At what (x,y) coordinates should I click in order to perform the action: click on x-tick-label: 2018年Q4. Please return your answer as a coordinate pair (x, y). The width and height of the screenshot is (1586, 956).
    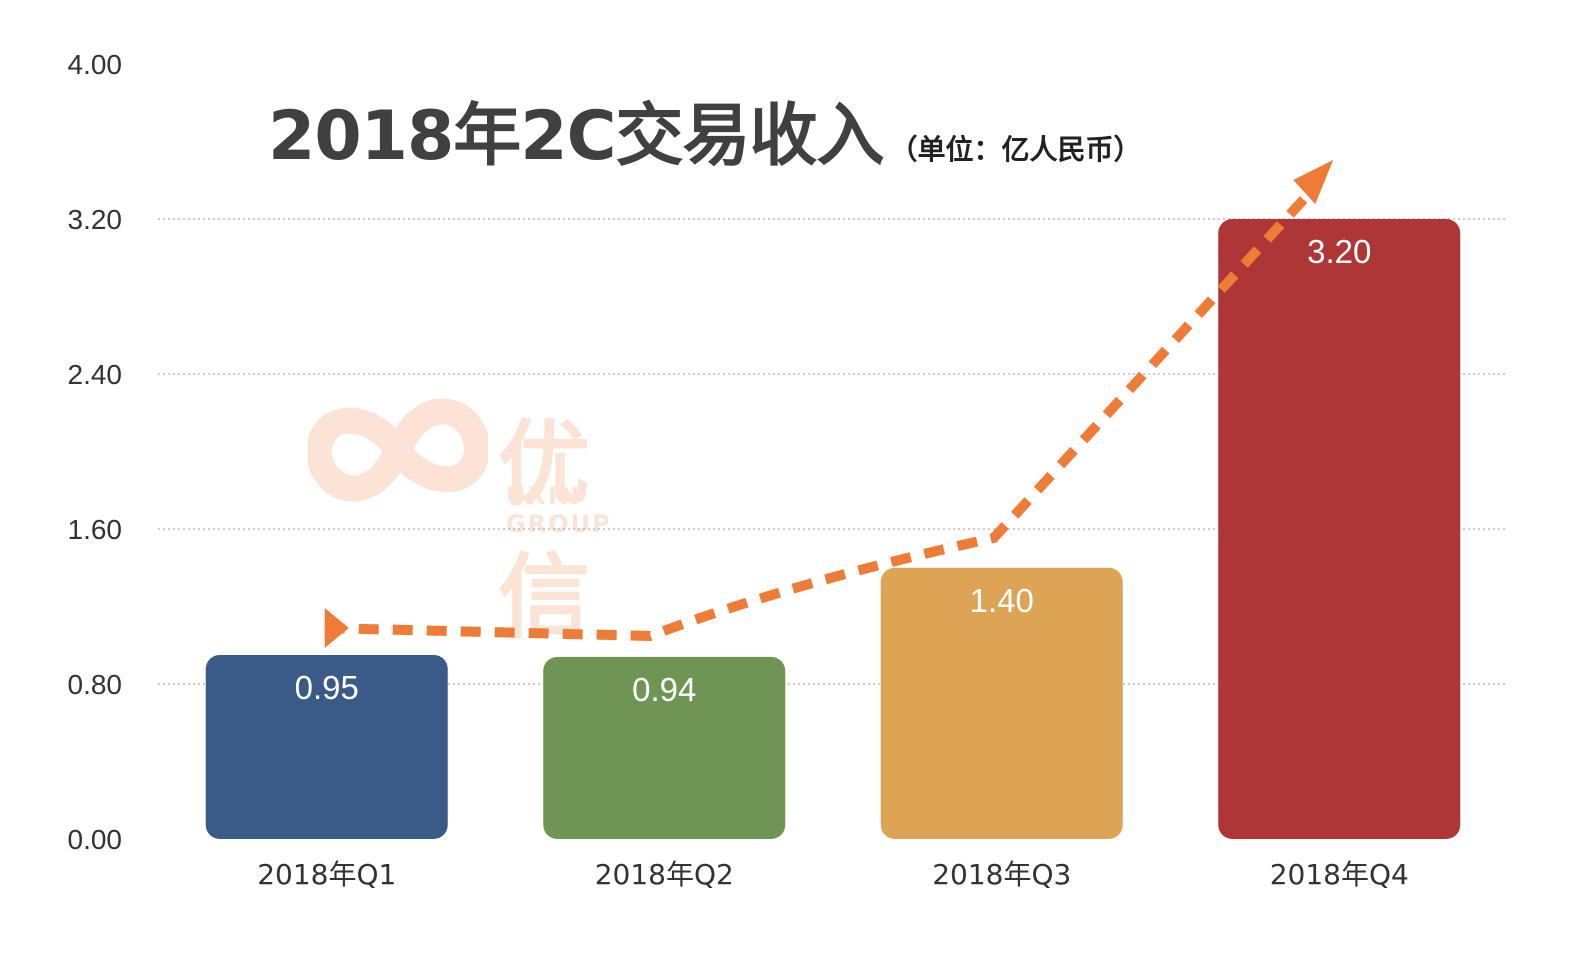
    Looking at the image, I should click on (1339, 874).